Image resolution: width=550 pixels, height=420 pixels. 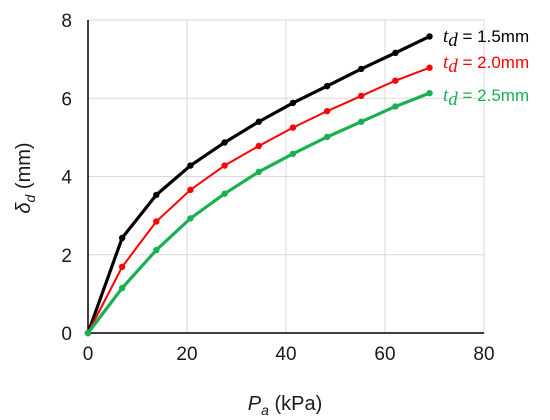 What do you see at coordinates (265, 410) in the screenshot?
I see `x-axis-title-sub: a` at bounding box center [265, 410].